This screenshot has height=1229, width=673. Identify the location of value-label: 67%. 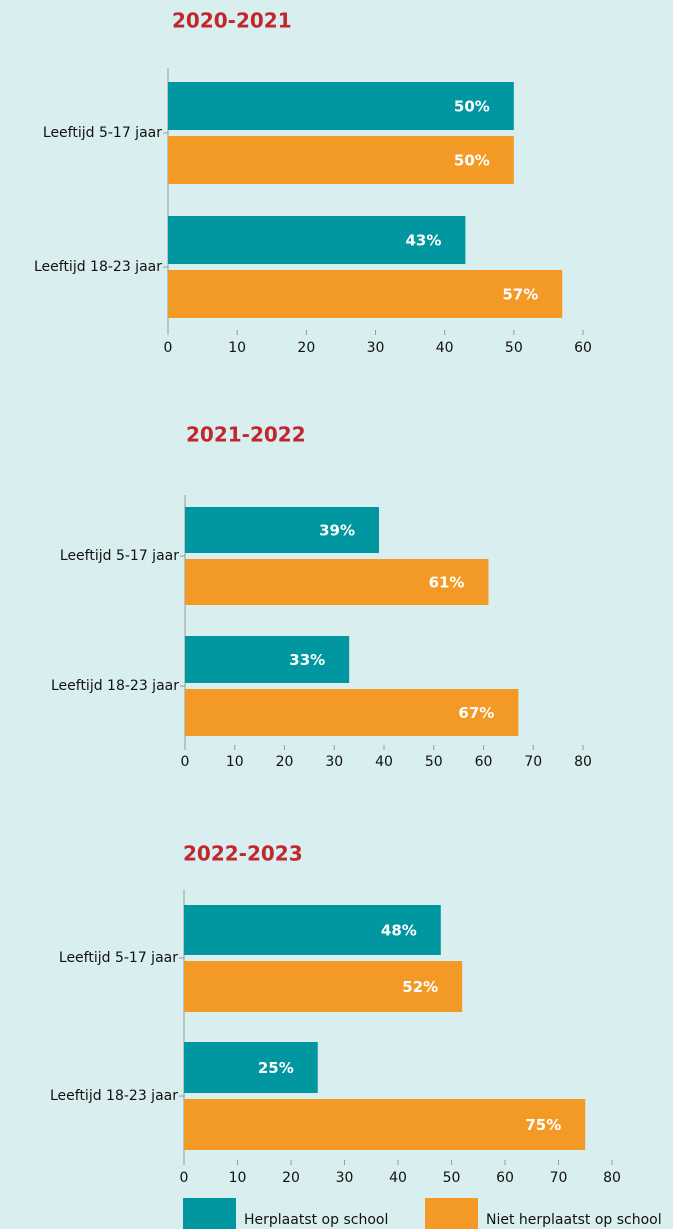
(476, 713).